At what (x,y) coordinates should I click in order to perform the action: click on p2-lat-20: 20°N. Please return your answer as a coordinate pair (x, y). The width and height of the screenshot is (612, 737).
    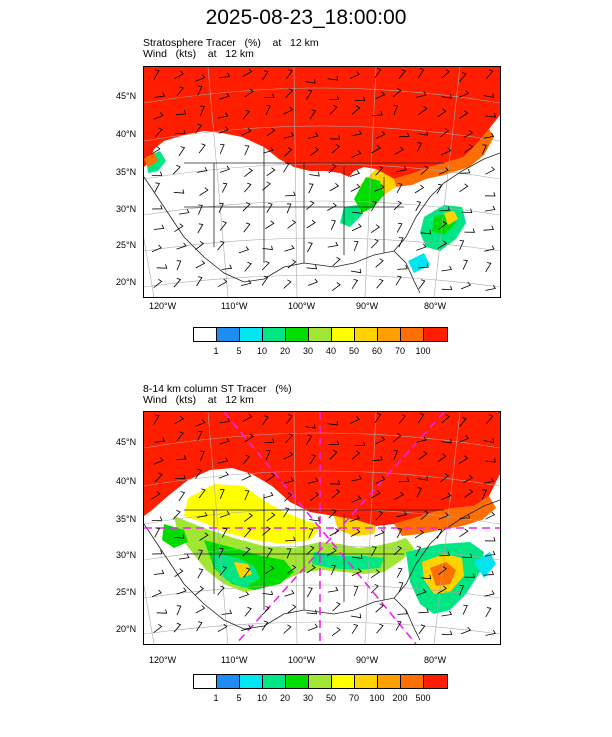
    Looking at the image, I should click on (126, 629).